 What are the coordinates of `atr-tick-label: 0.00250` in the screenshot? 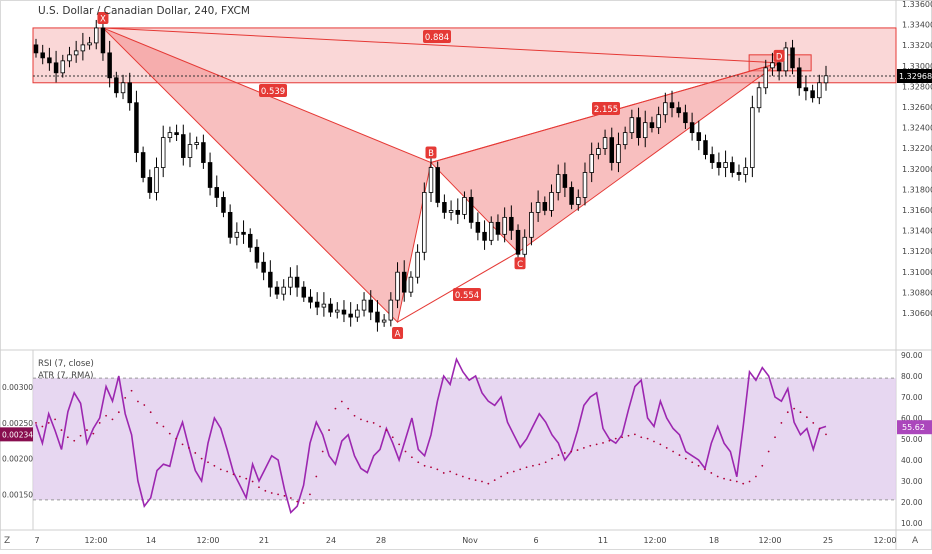 It's located at (17, 423).